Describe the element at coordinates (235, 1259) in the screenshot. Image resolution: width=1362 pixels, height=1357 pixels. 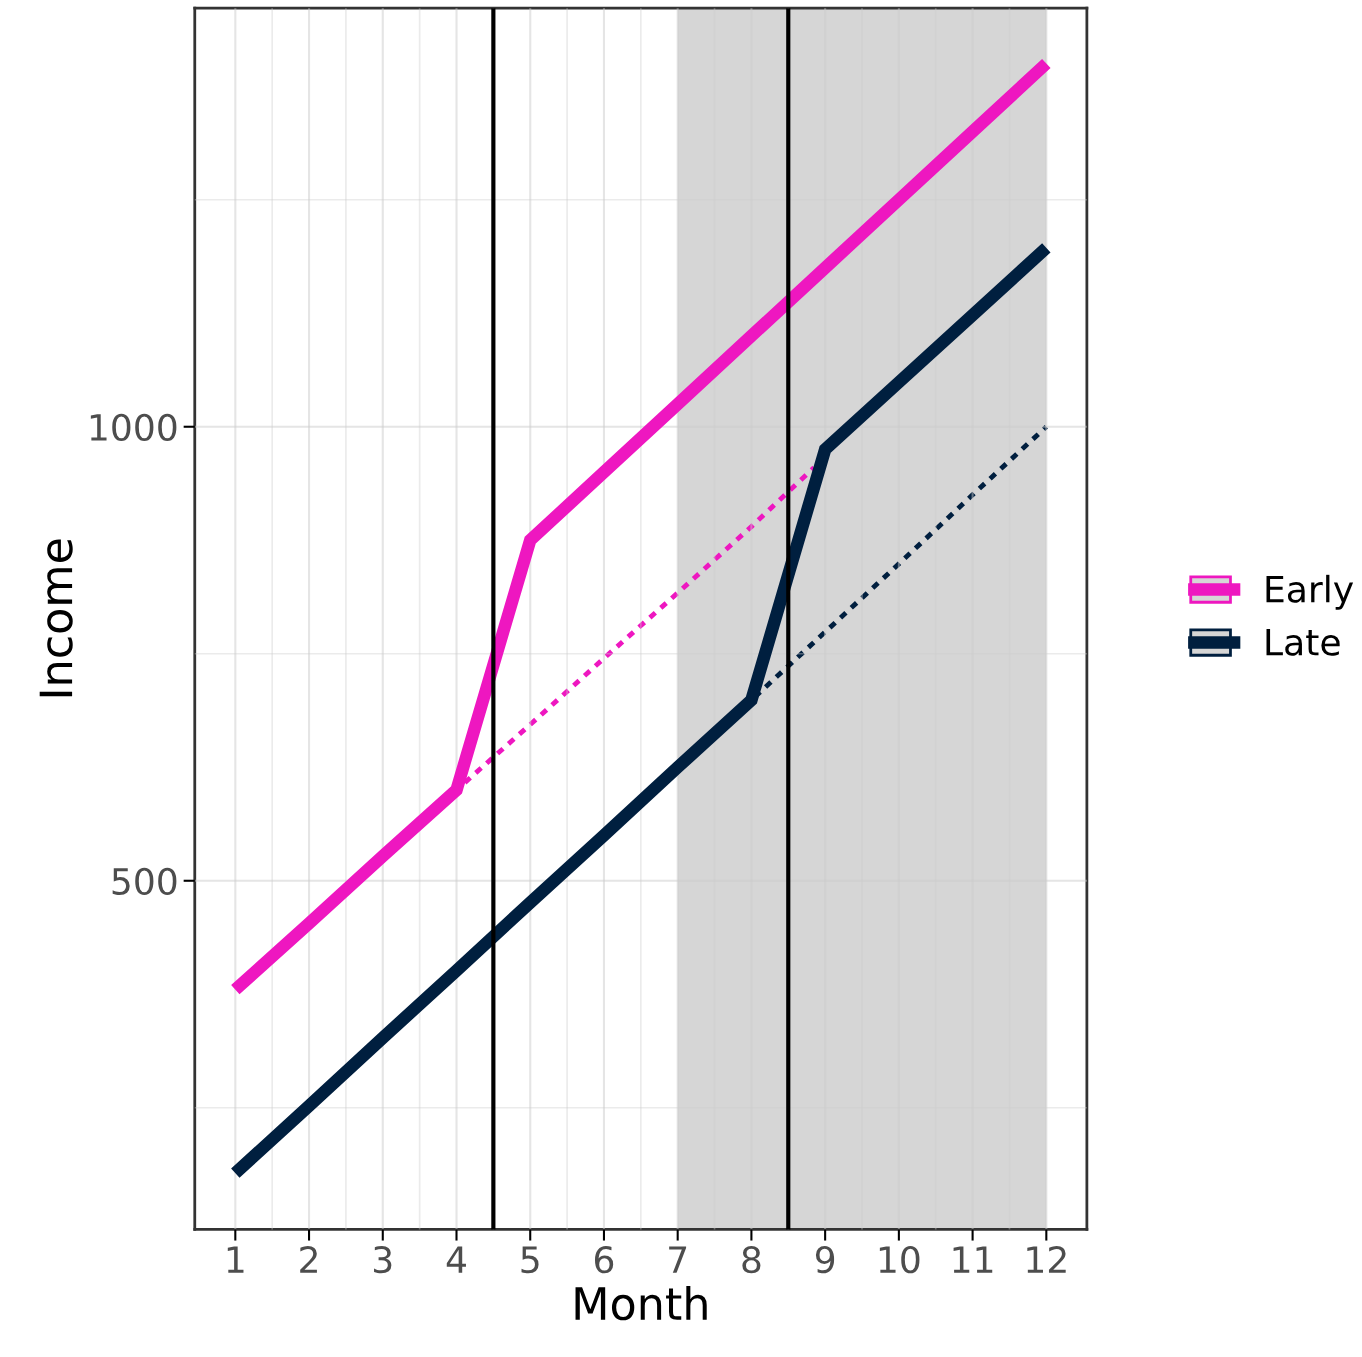
I see `x-tick-label: 1` at that location.